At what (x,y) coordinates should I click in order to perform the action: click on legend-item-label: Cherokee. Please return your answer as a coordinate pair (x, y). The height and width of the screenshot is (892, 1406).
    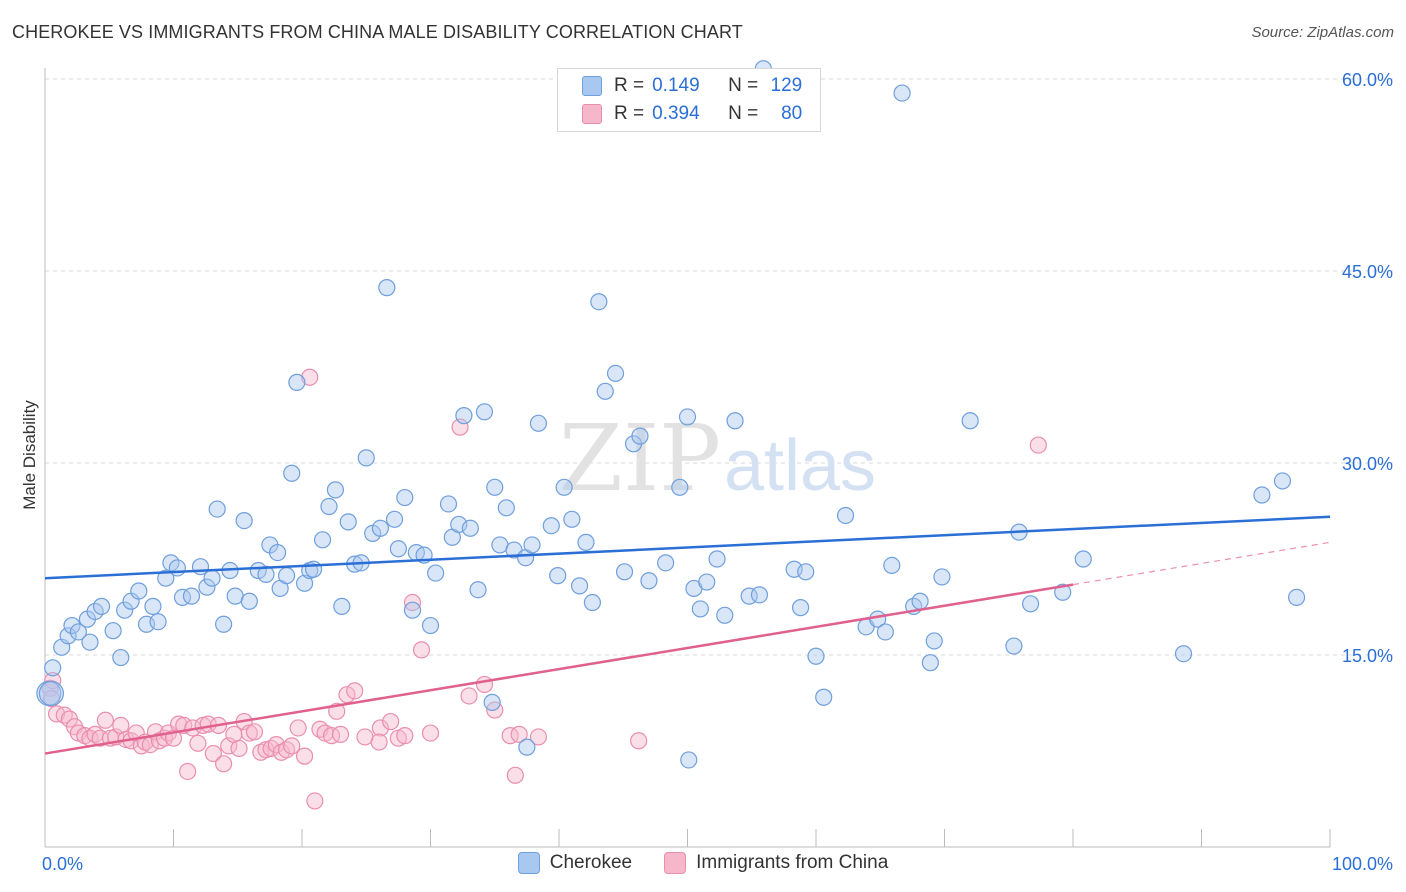
    Looking at the image, I should click on (591, 862).